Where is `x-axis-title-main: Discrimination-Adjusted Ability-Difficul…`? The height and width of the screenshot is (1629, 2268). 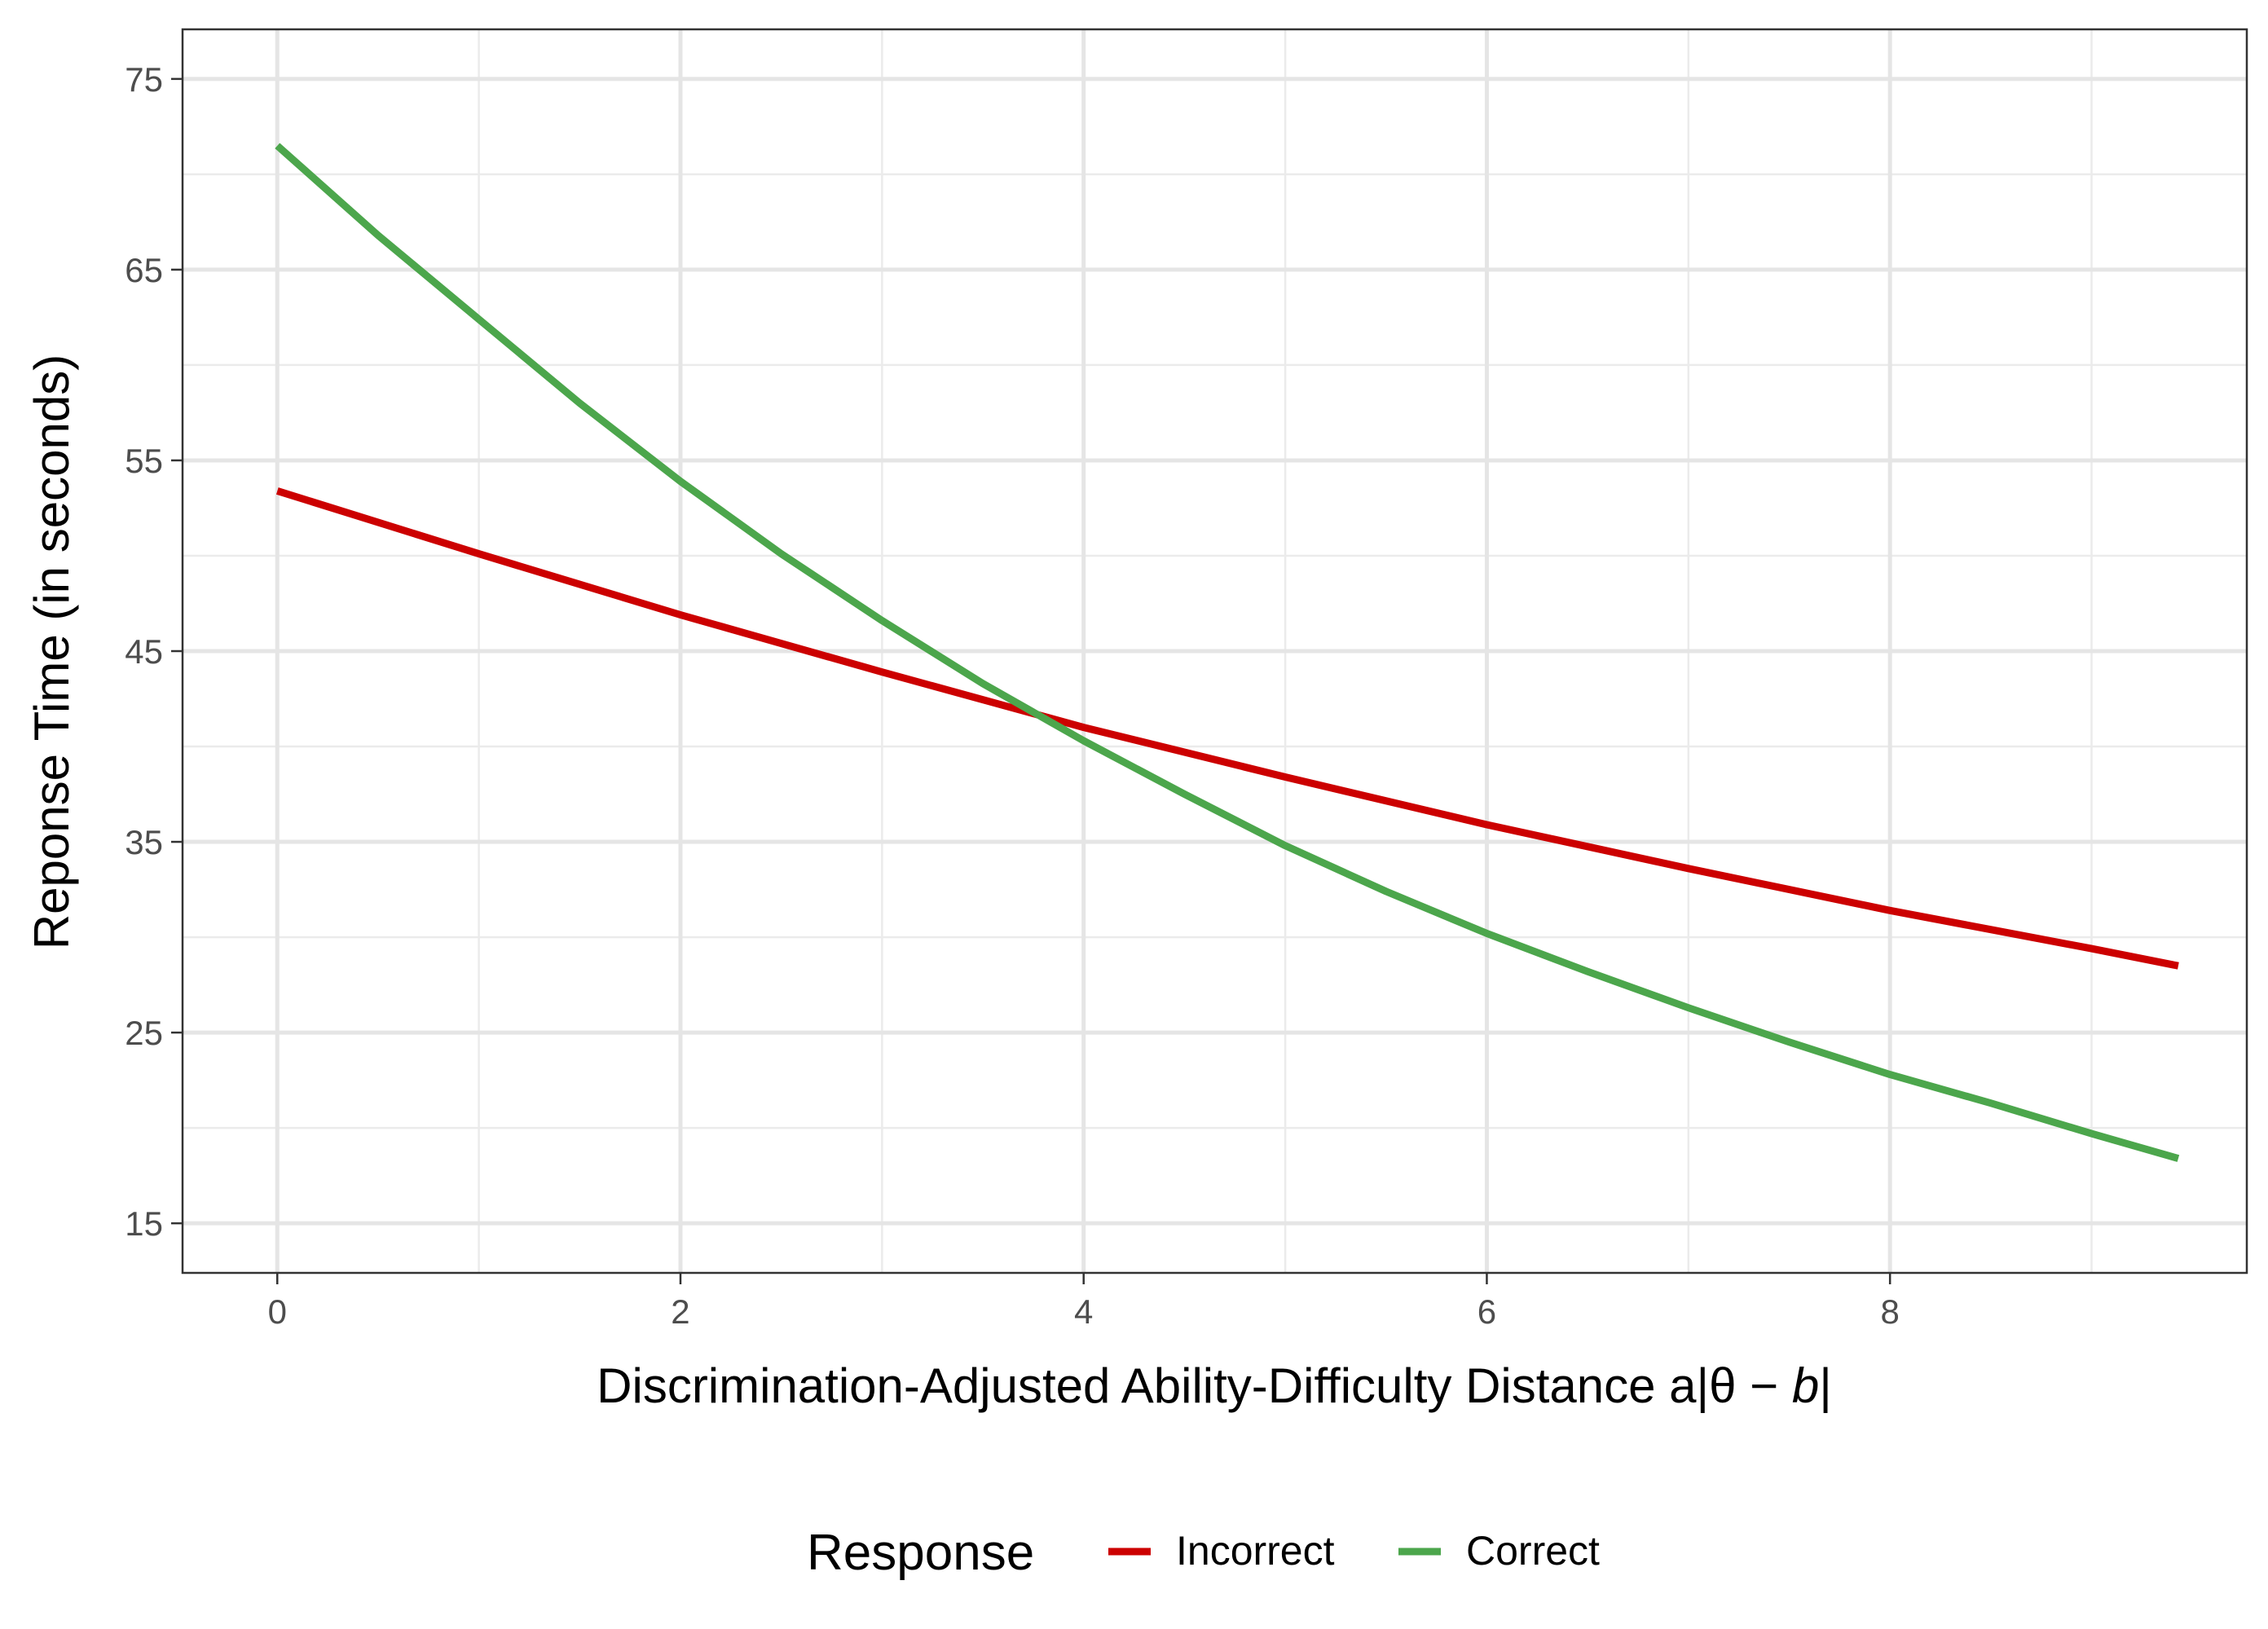 x-axis-title-main: Discrimination-Adjusted Ability-Difficul… is located at coordinates (1194, 1386).